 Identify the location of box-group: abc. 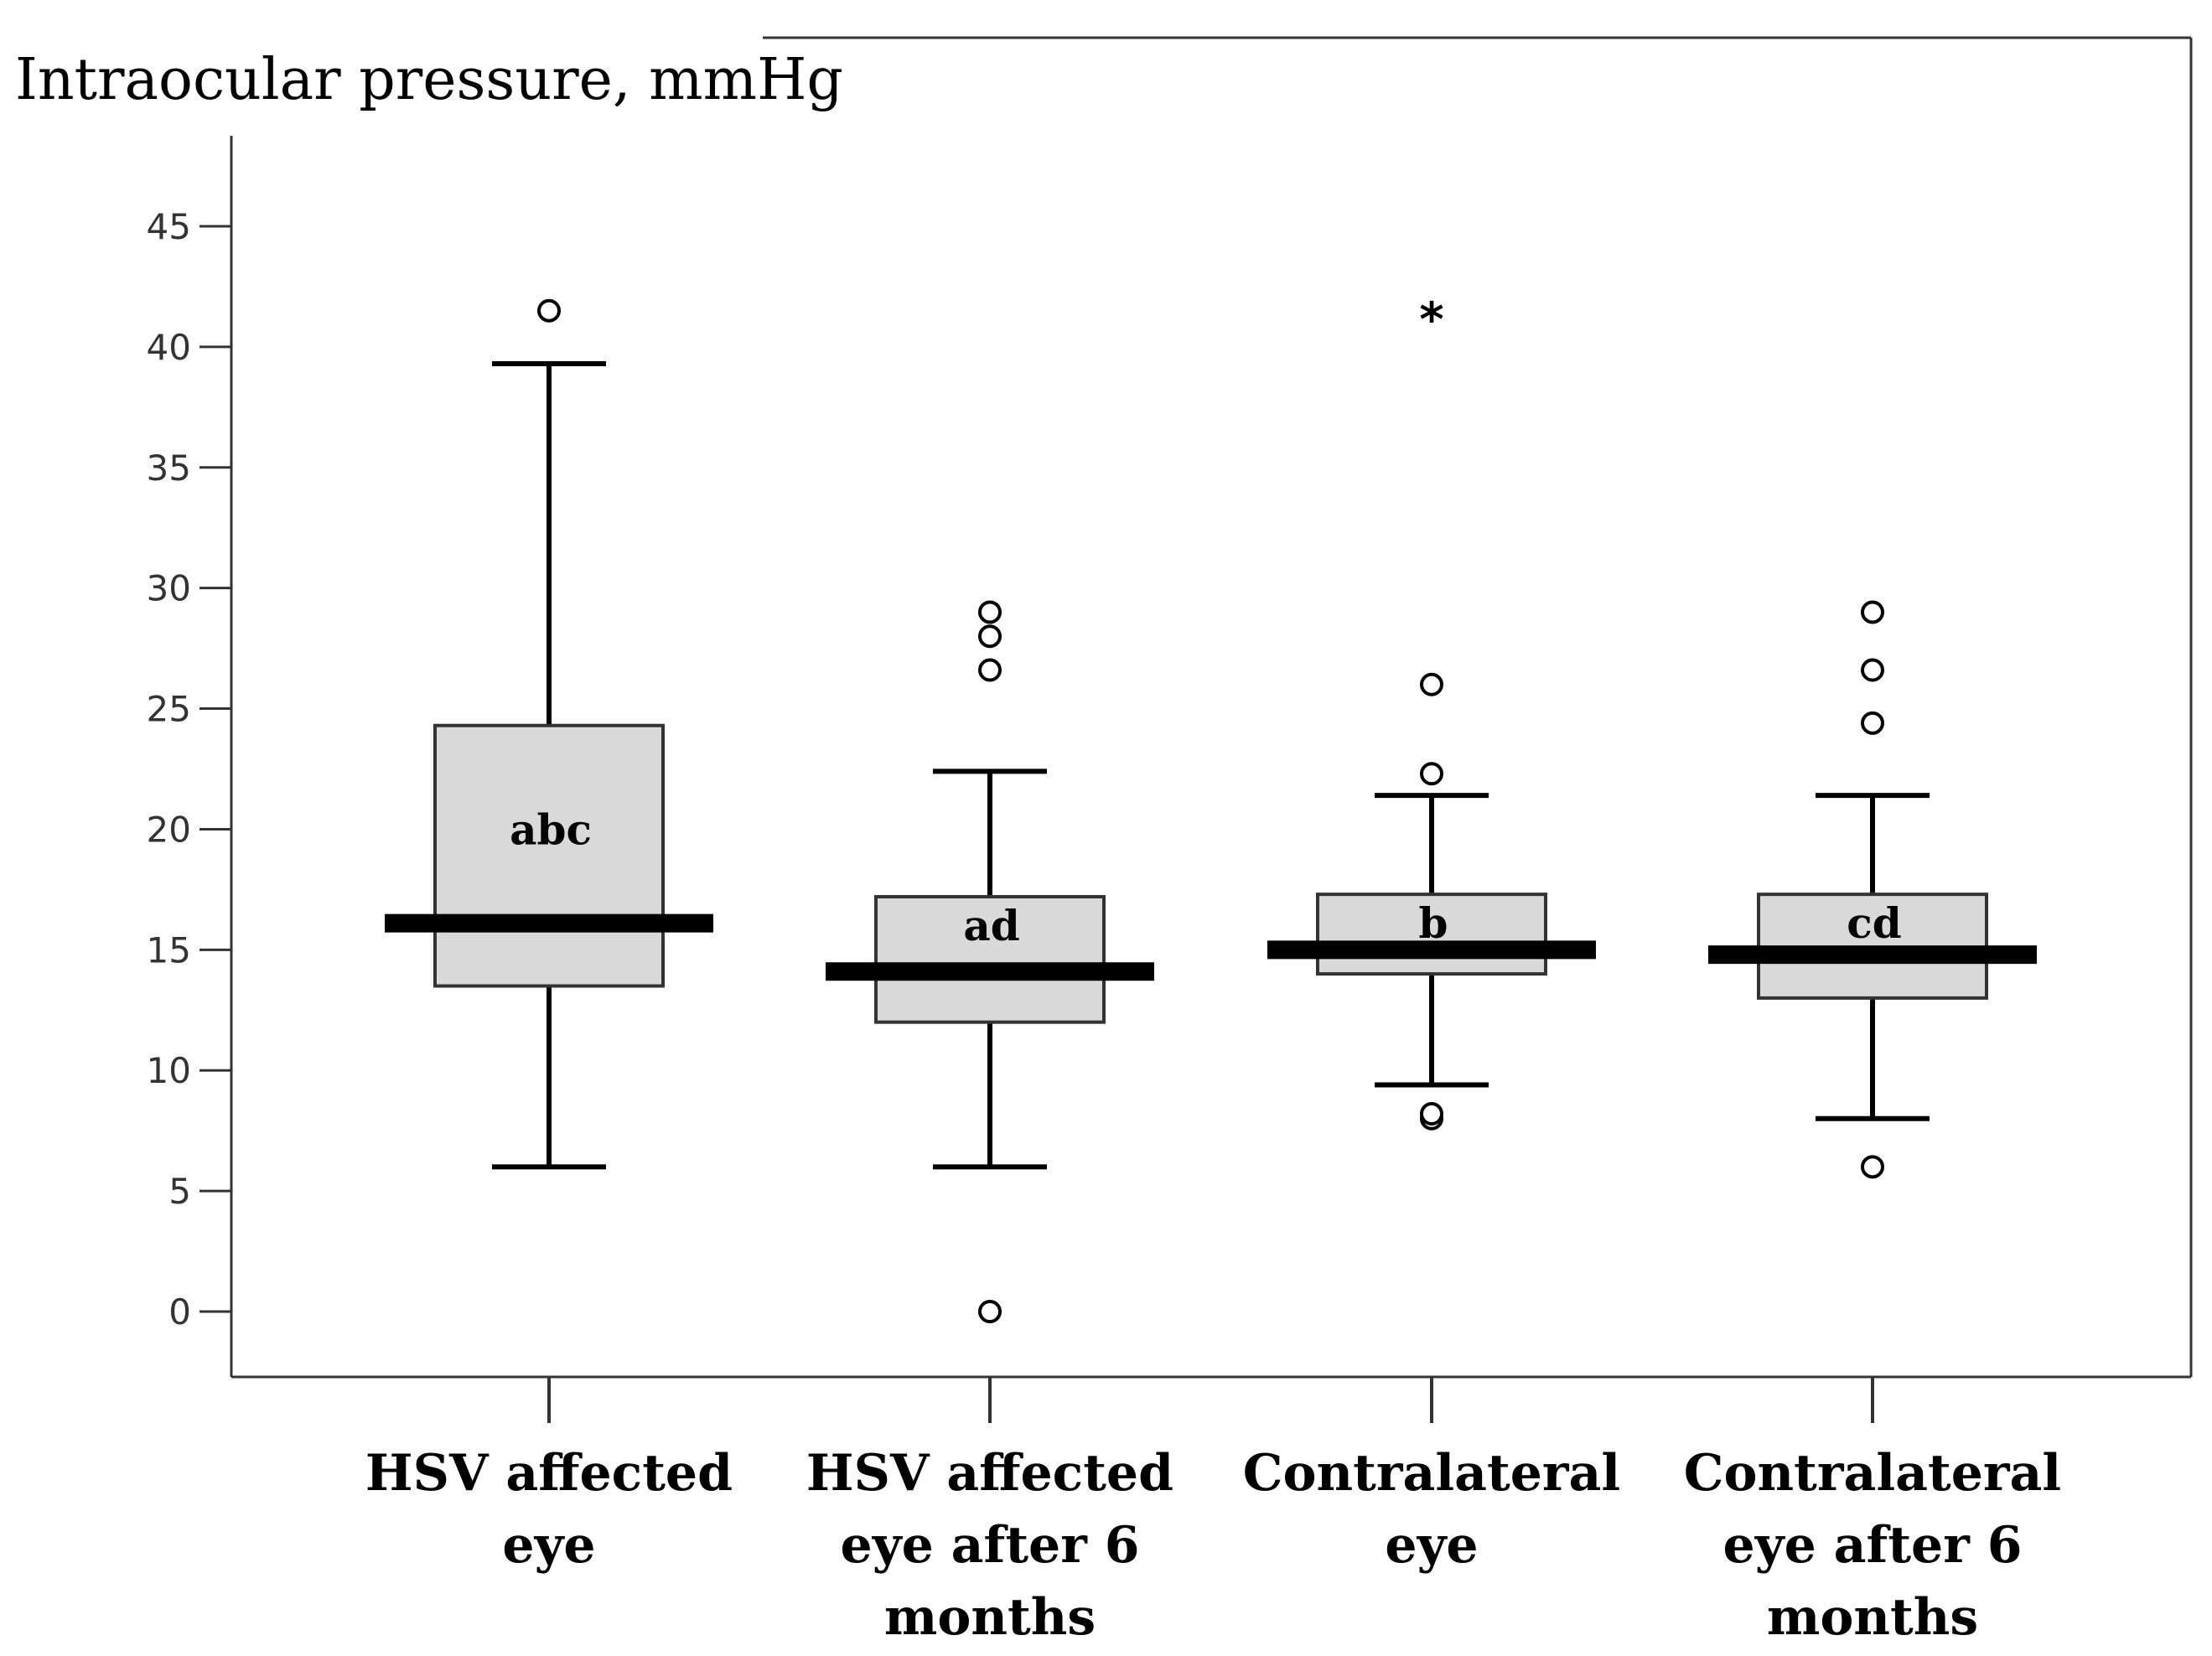
(549, 734).